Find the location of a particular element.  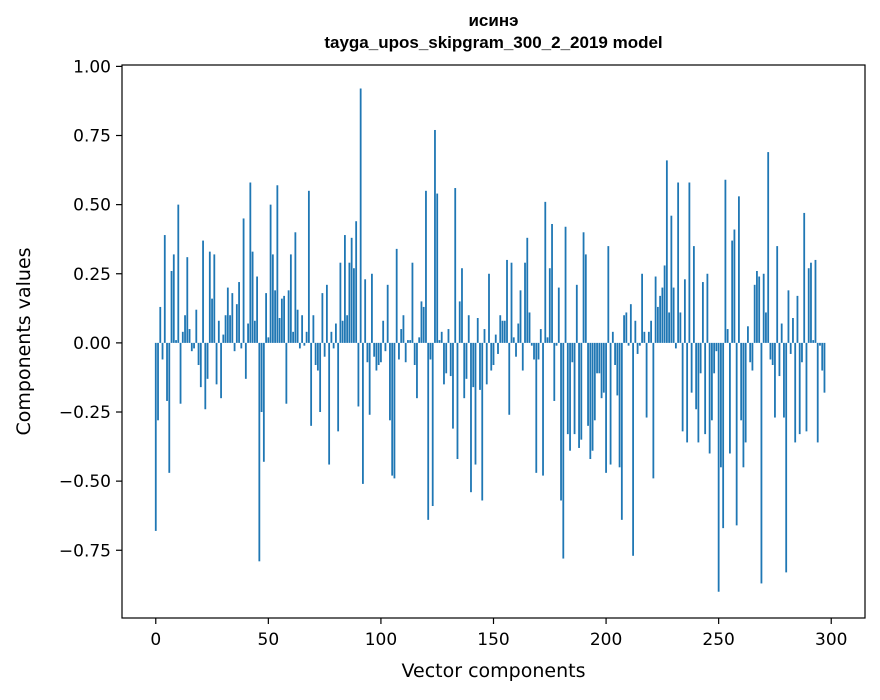

y-tick-label: −0.75 is located at coordinates (85, 551).